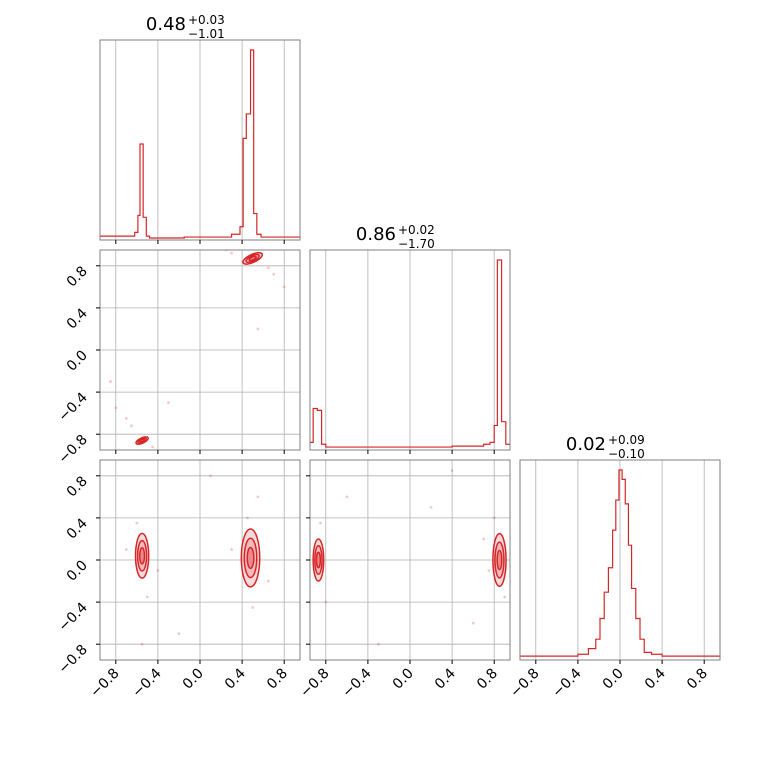 The width and height of the screenshot is (760, 760). Describe the element at coordinates (206, 20) in the screenshot. I see `panel-title-plus: +0.03` at that location.